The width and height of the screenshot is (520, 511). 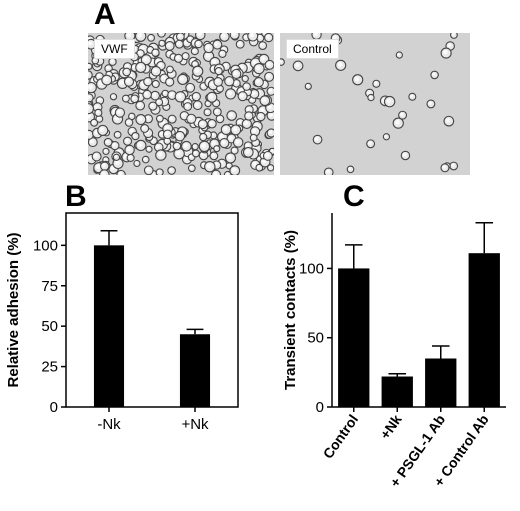 I want to click on micrograph-vwf: VWF, so click(x=181, y=104).